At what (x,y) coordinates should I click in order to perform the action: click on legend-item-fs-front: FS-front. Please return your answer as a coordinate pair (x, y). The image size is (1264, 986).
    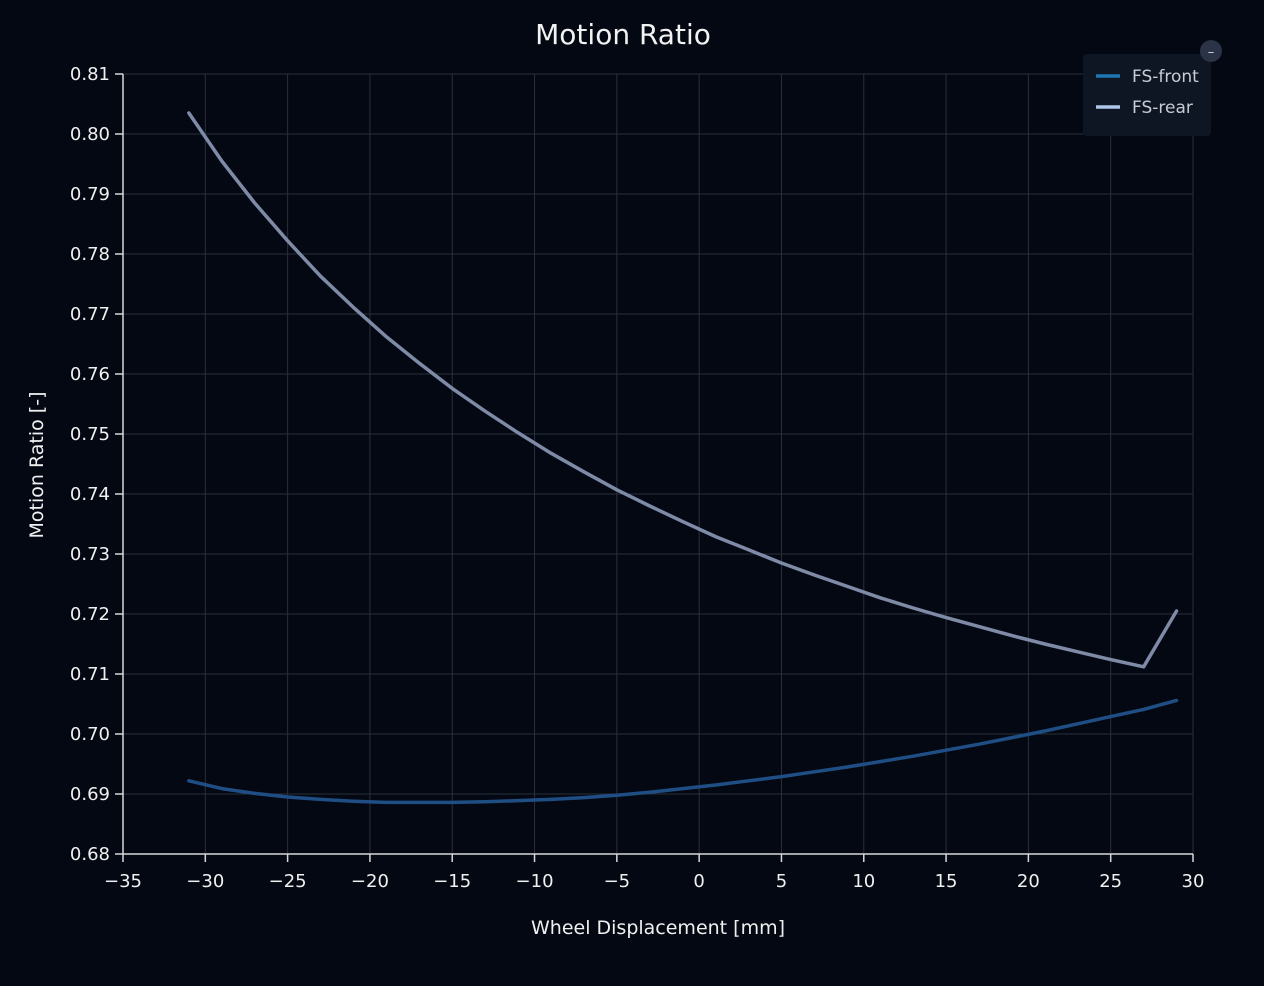
    Looking at the image, I should click on (1147, 77).